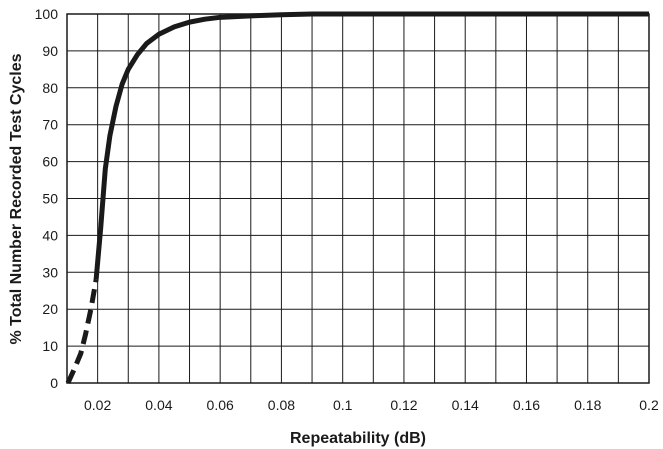 This screenshot has width=663, height=449. Describe the element at coordinates (97, 405) in the screenshot. I see `x-tick-label: 0.02` at that location.